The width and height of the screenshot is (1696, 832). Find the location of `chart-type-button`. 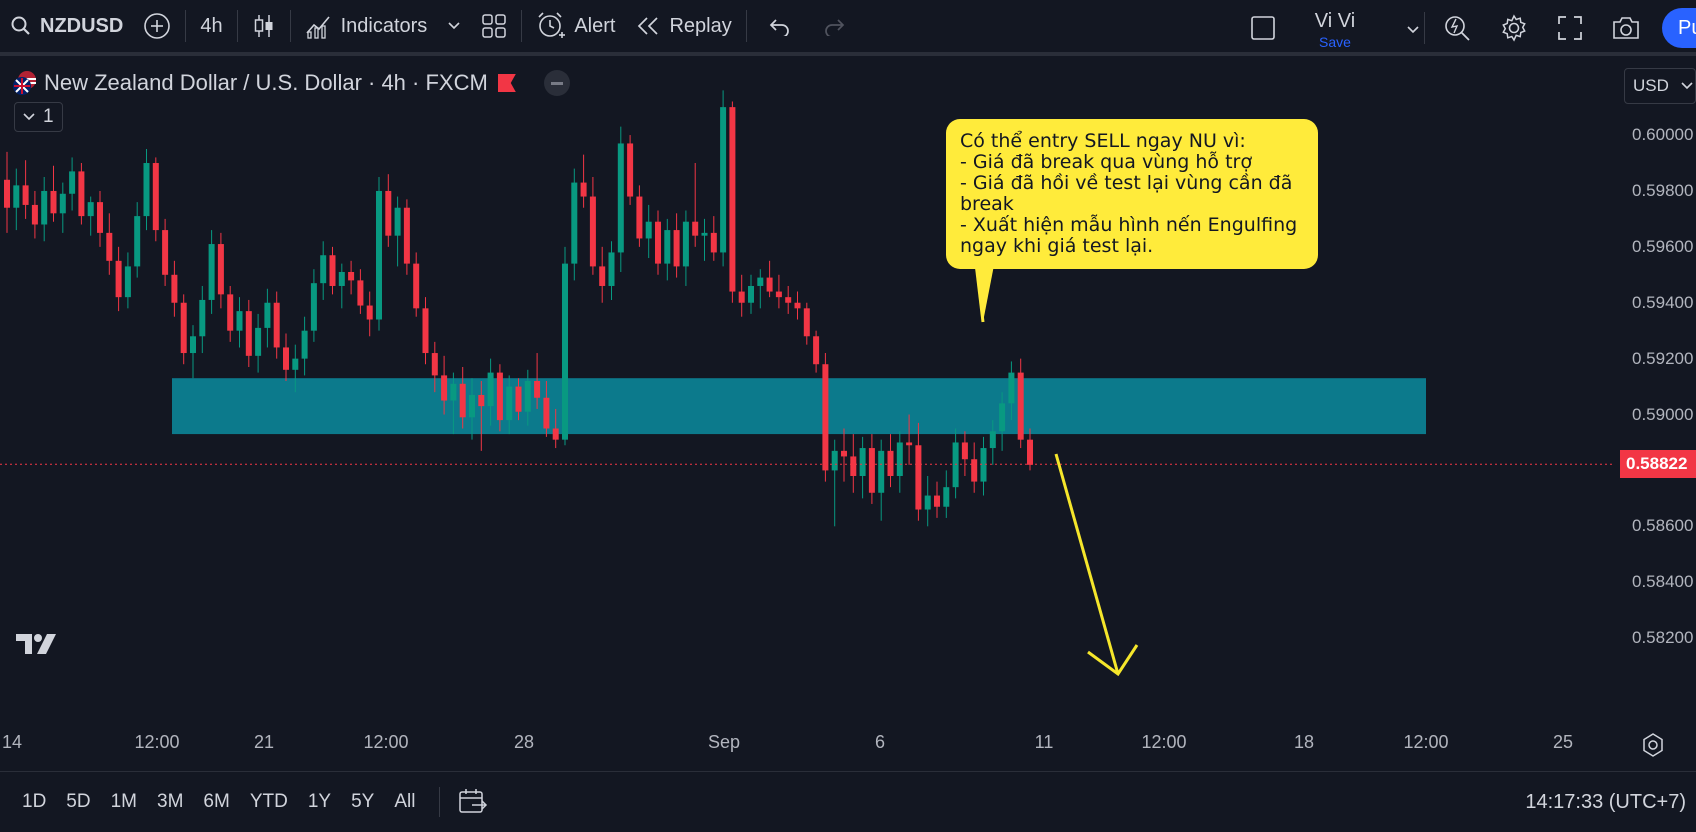

chart-type-button is located at coordinates (264, 26).